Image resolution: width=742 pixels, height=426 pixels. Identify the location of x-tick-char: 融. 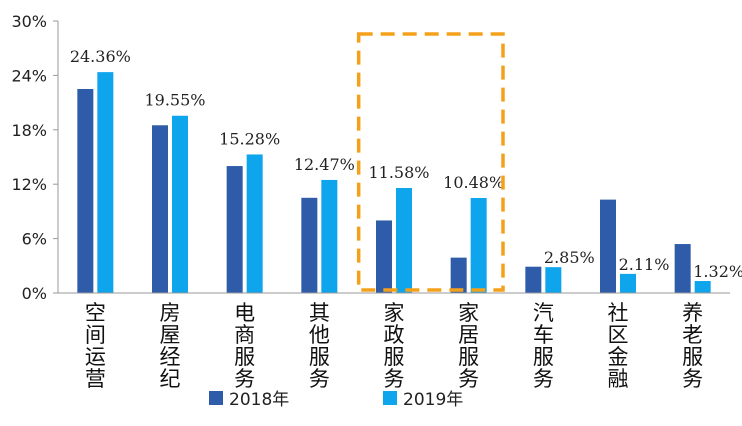
(618, 379).